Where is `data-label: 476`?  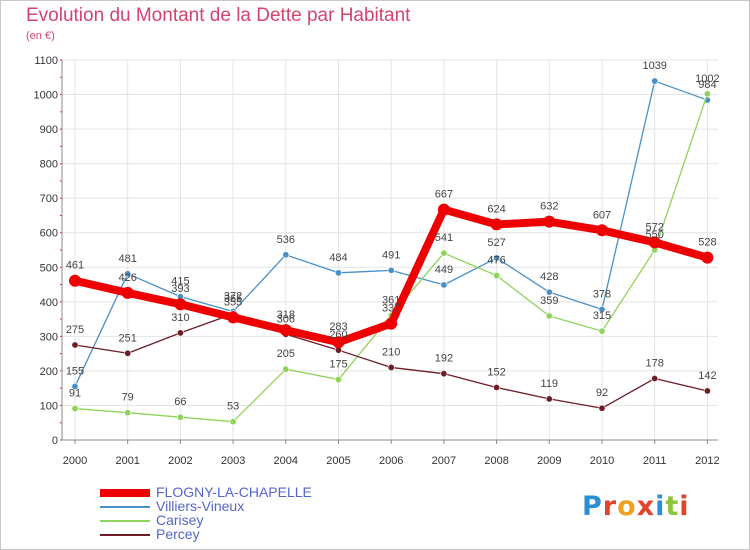
data-label: 476 is located at coordinates (496, 261).